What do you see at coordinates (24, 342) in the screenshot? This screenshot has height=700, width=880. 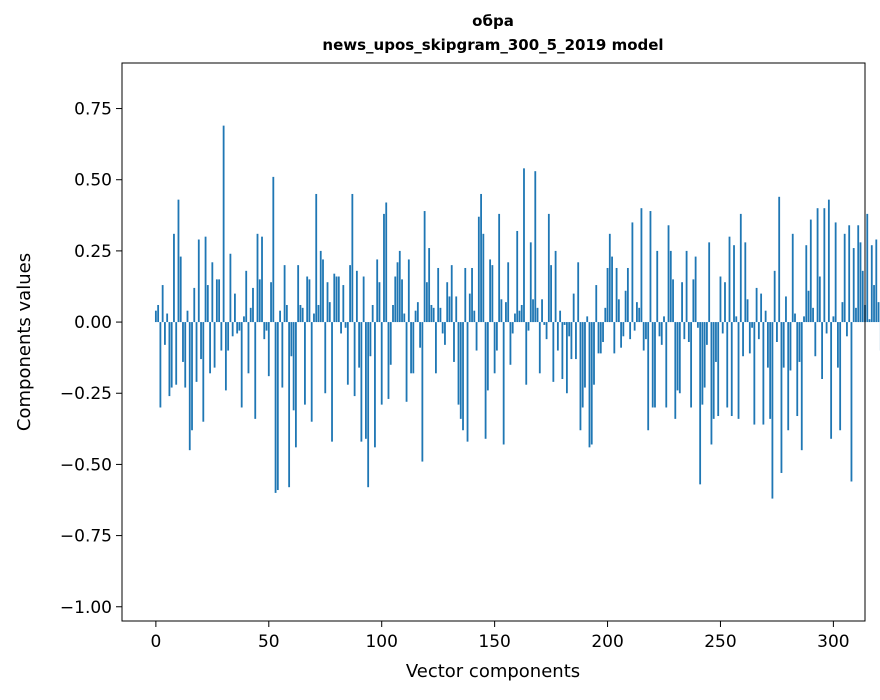 I see `y-axis-label: Components values` at bounding box center [24, 342].